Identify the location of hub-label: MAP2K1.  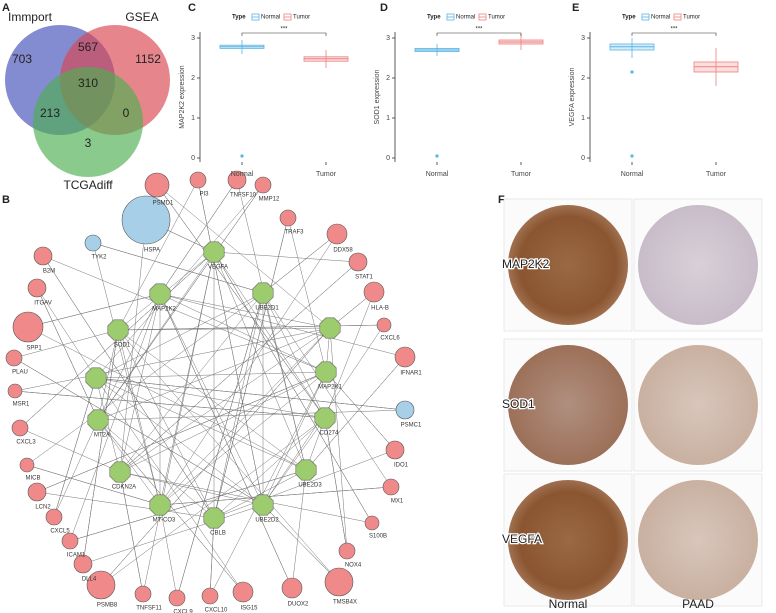
(330, 388).